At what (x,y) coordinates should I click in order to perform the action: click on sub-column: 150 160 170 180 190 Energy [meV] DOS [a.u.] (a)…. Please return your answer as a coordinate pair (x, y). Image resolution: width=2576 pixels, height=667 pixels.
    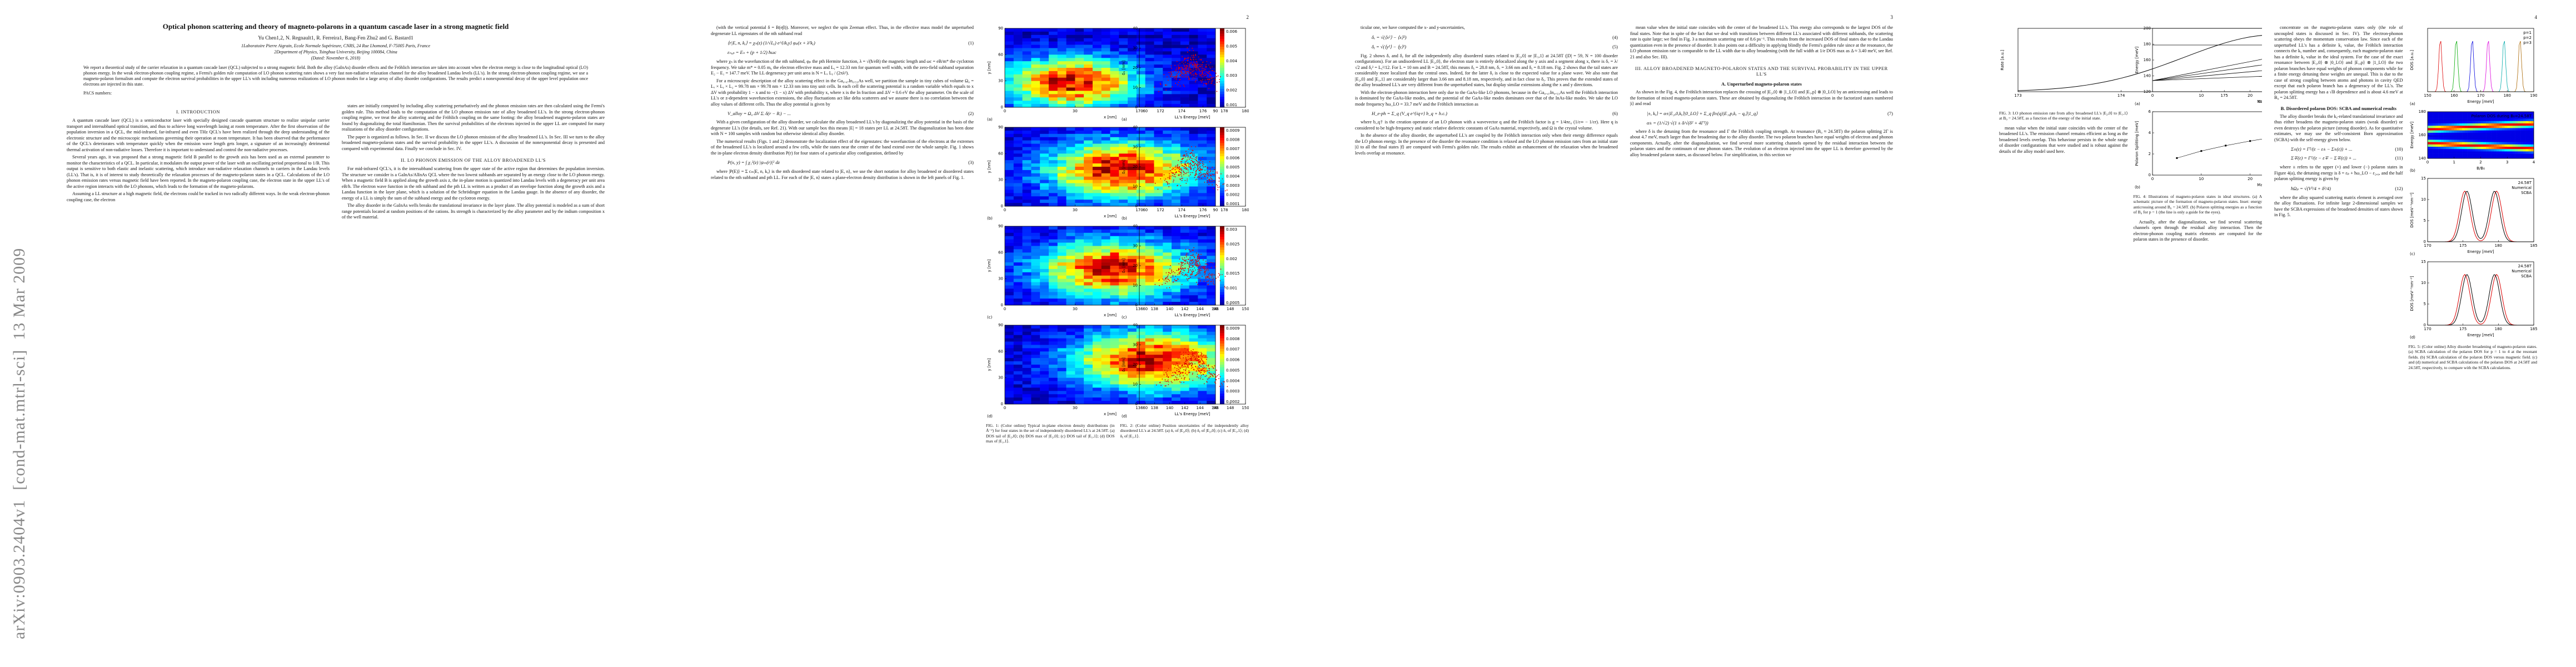
    Looking at the image, I should click on (2473, 200).